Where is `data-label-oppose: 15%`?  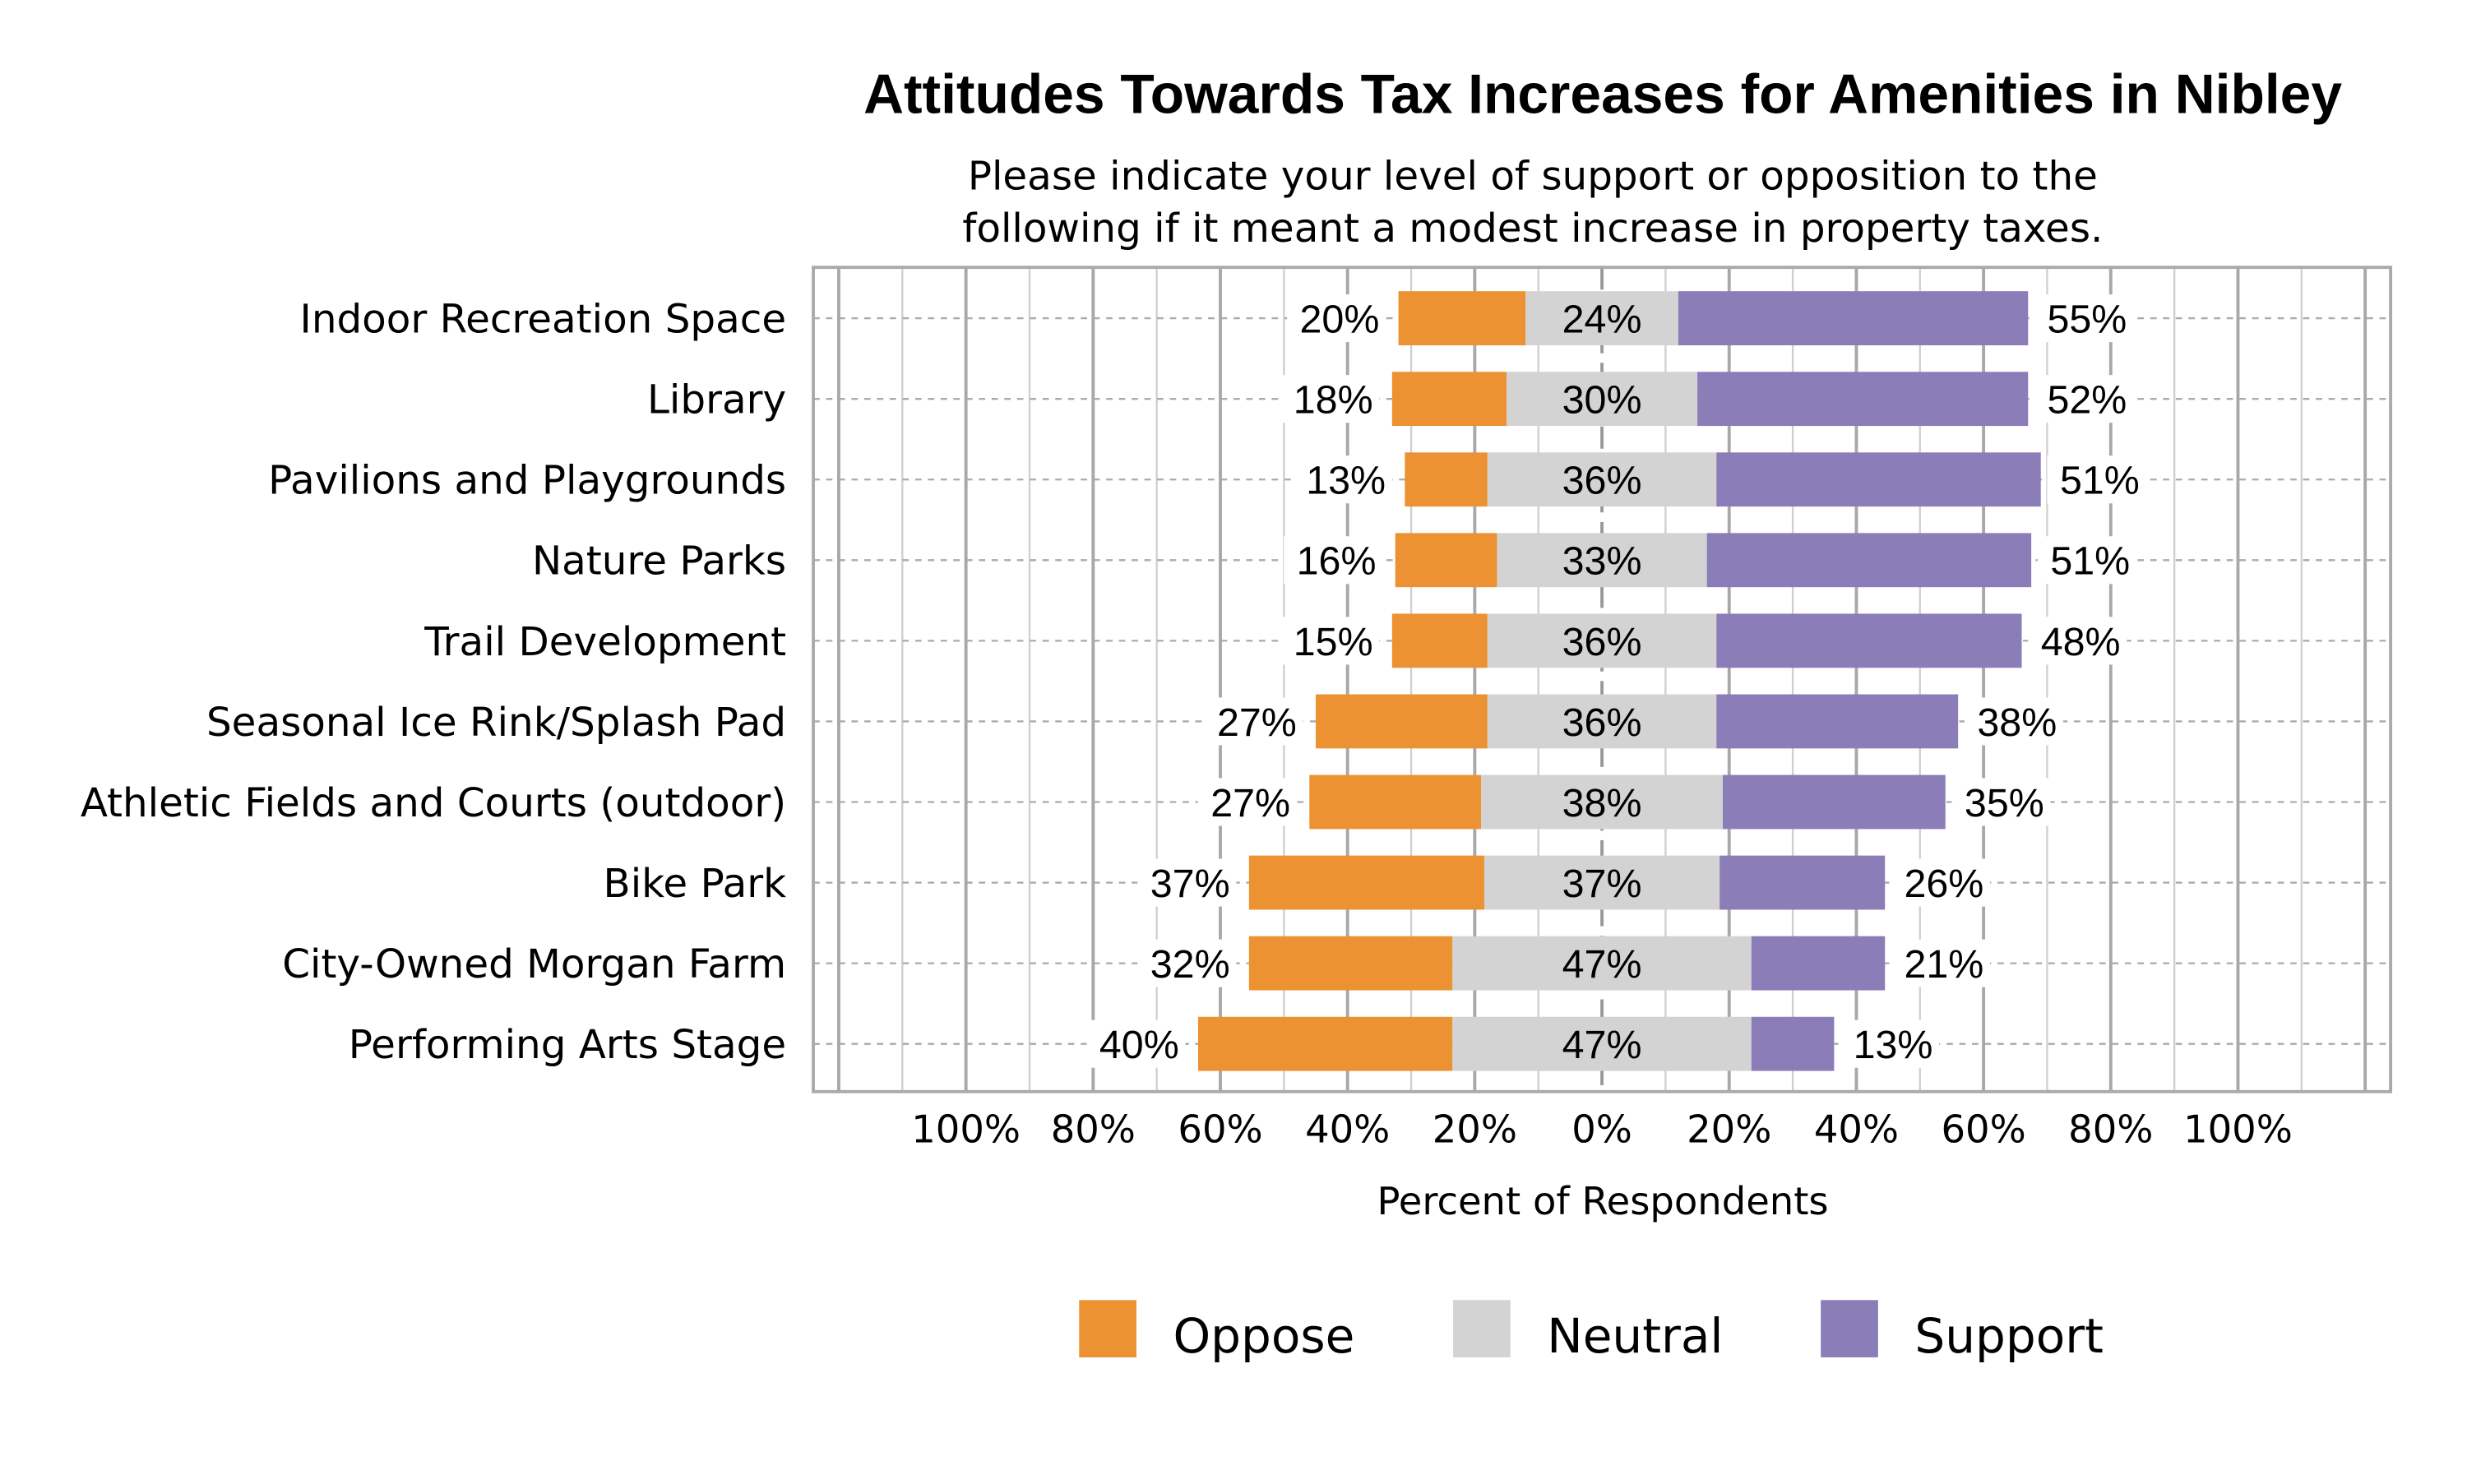 data-label-oppose: 15% is located at coordinates (1333, 642).